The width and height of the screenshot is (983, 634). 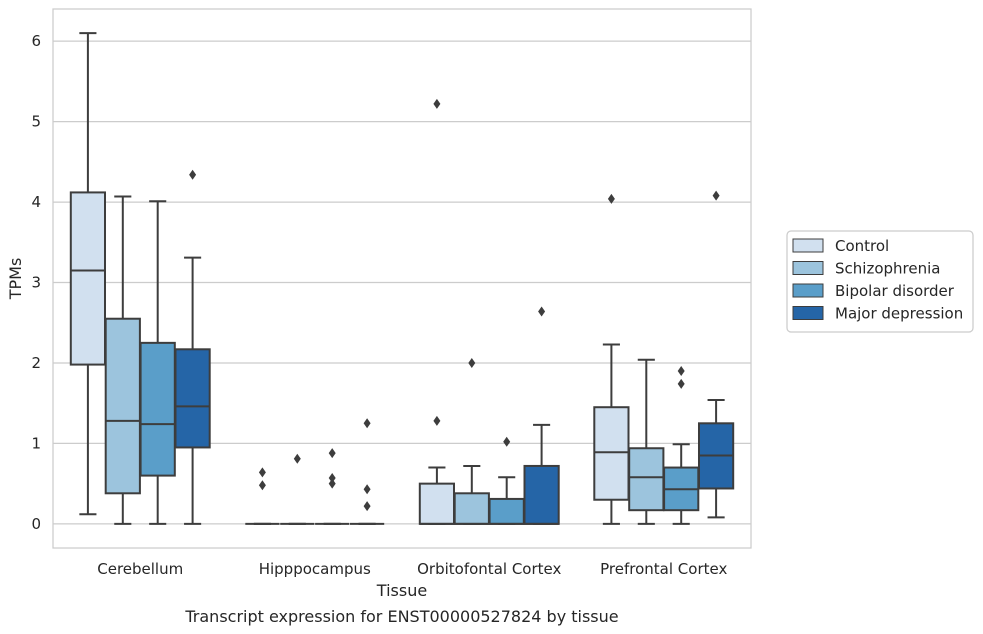 What do you see at coordinates (895, 291) in the screenshot?
I see `legend-label: Bipolar disorder` at bounding box center [895, 291].